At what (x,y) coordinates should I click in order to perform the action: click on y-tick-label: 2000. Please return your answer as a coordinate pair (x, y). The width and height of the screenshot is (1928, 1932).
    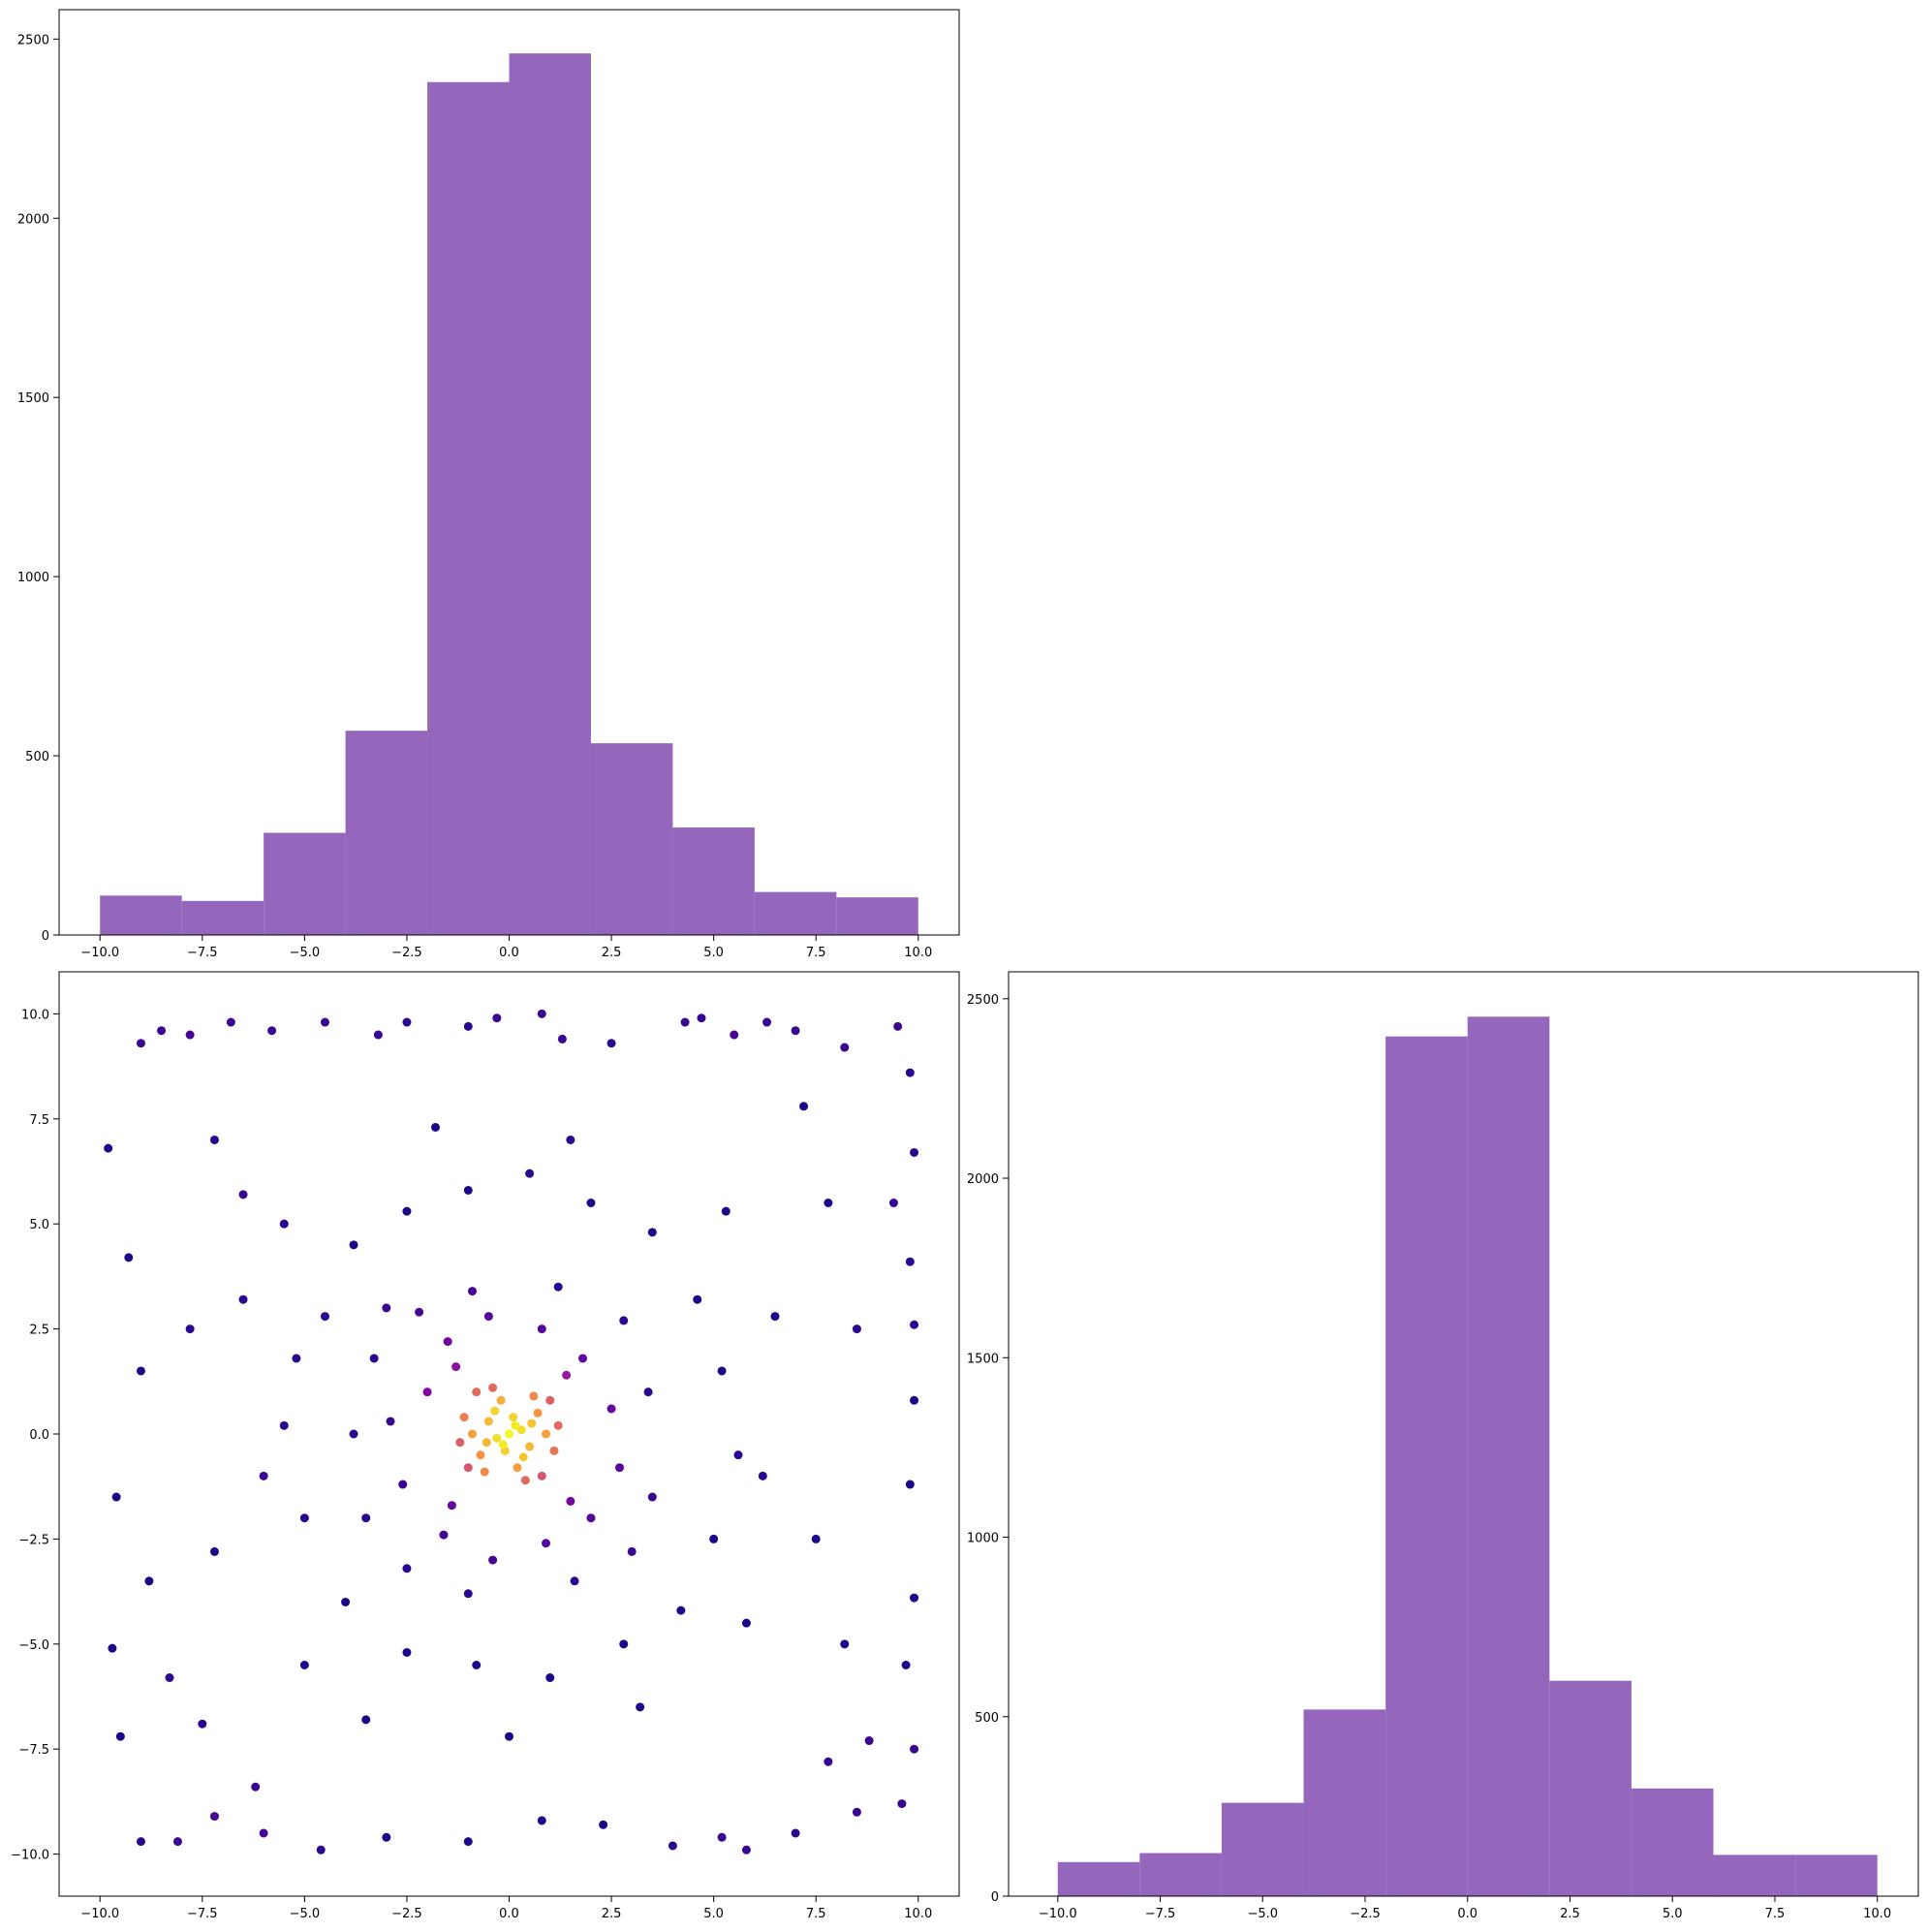
    Looking at the image, I should click on (983, 1179).